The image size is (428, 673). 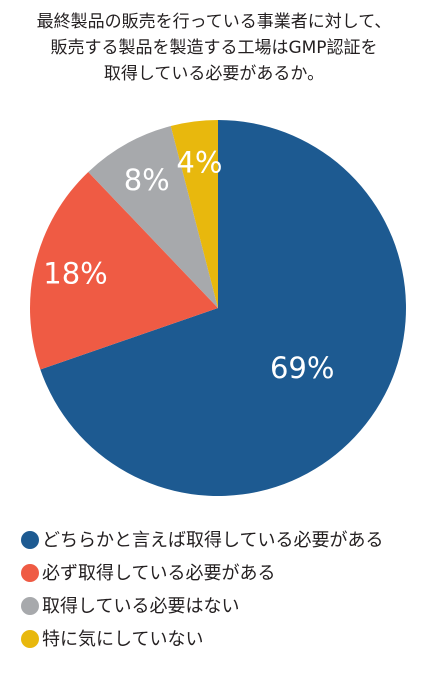 I want to click on value-label: 69%, so click(x=302, y=368).